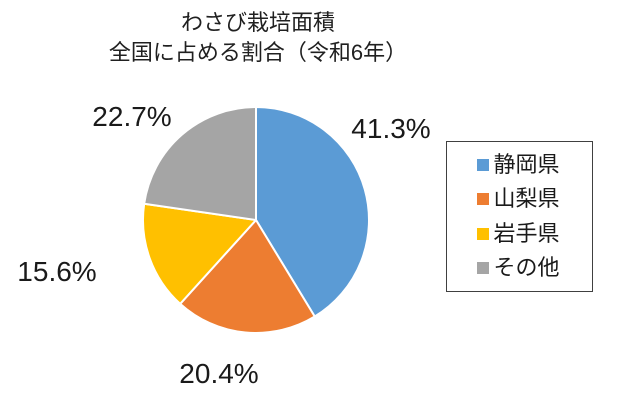 This screenshot has height=405, width=622. What do you see at coordinates (391, 128) in the screenshot?
I see `data-label-shizuoka: 41.3%` at bounding box center [391, 128].